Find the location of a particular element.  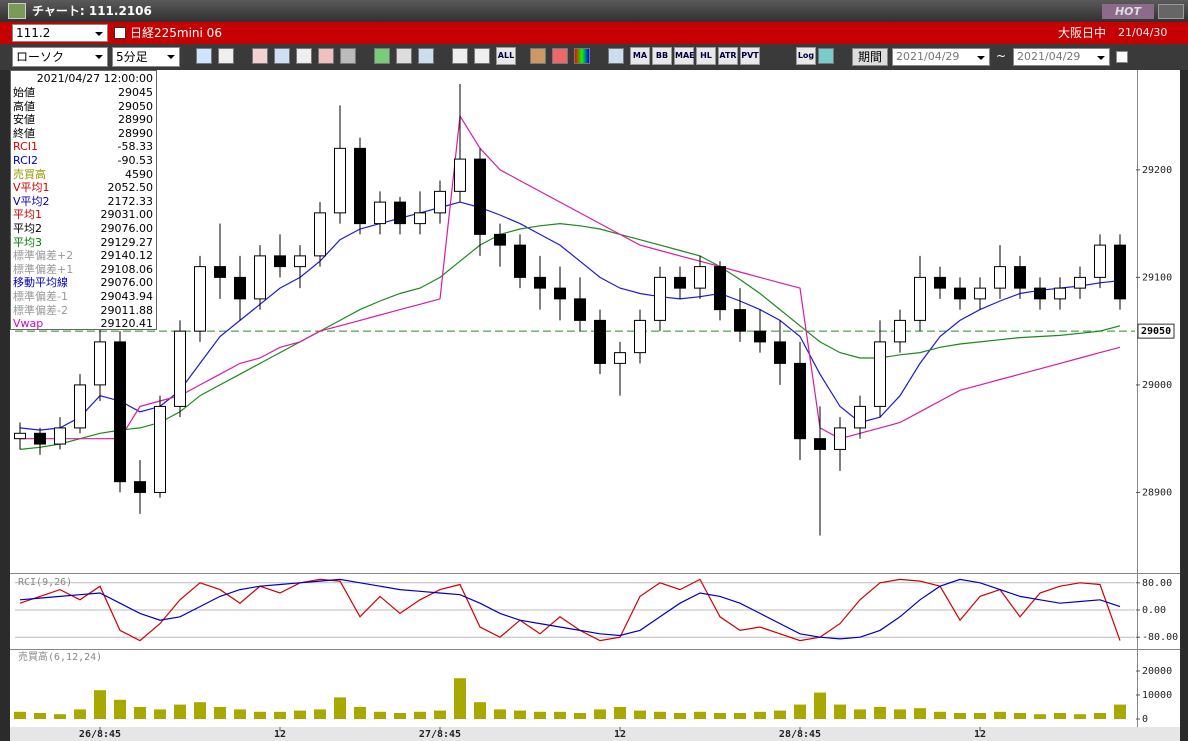

symbol-bar: 111.2 日経225mini 06 大阪日中 21/04/30 is located at coordinates (594, 33).